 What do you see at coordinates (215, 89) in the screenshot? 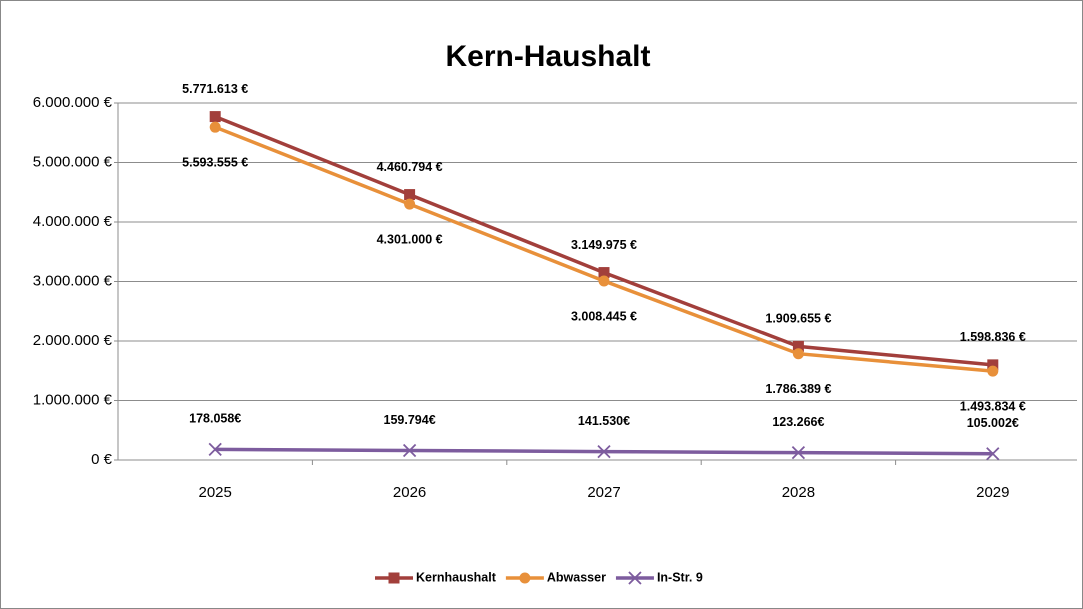
I see `data-label: 5.771.613 €` at bounding box center [215, 89].